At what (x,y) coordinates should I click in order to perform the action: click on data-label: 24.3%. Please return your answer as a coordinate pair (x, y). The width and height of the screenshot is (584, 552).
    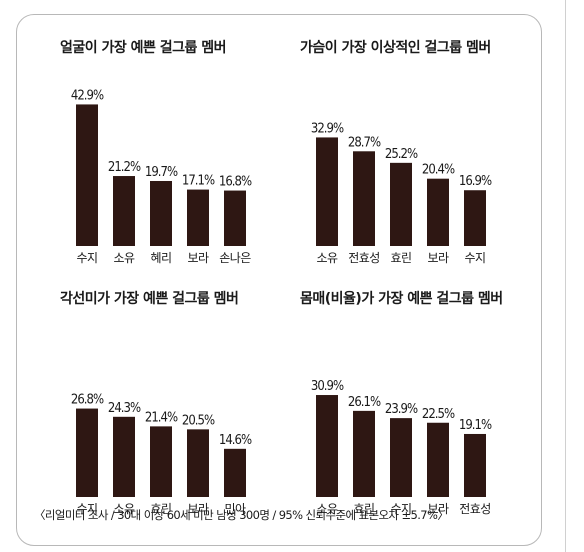
    Looking at the image, I should click on (124, 408).